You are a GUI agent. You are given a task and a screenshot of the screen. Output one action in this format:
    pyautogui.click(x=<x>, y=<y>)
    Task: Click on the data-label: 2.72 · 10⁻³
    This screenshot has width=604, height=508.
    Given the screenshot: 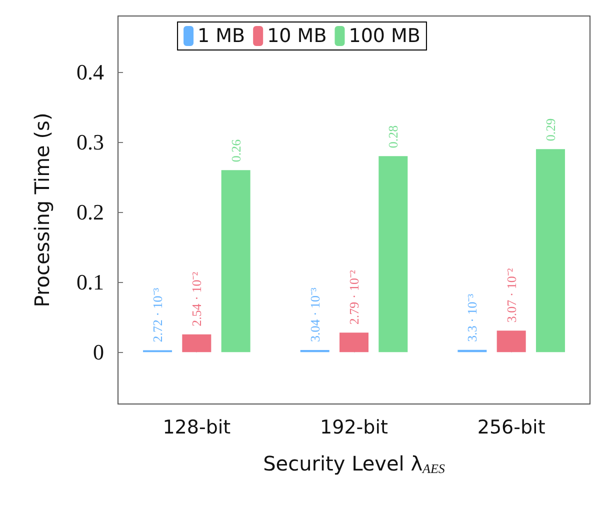 What is the action you would take?
    pyautogui.click(x=158, y=315)
    